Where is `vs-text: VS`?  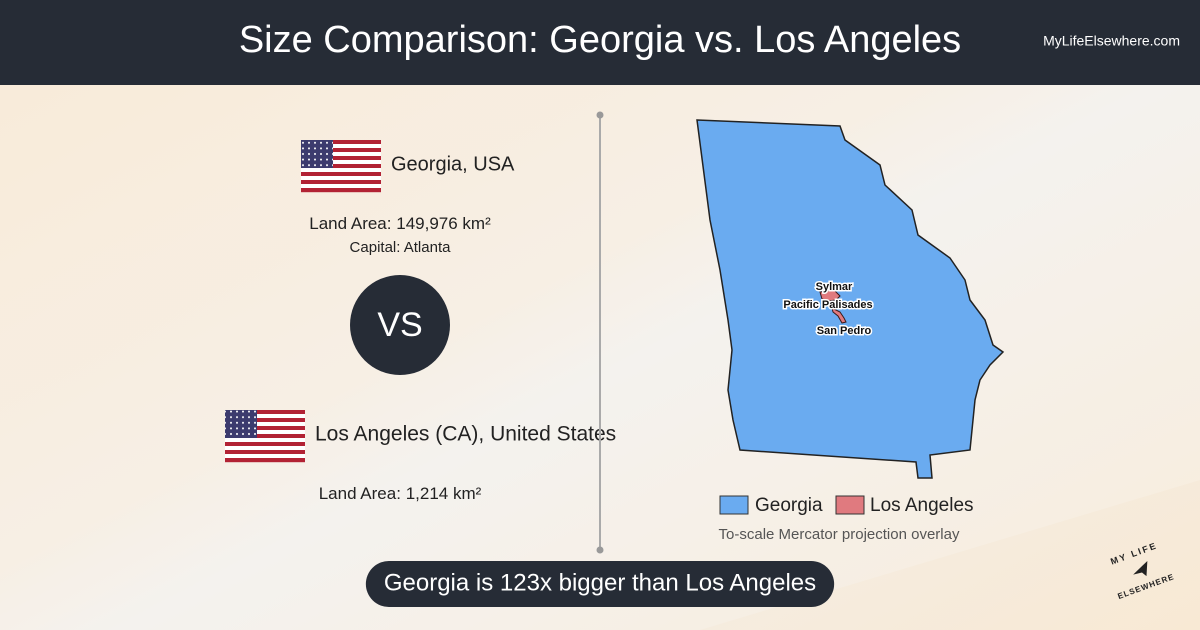 vs-text: VS is located at coordinates (399, 325).